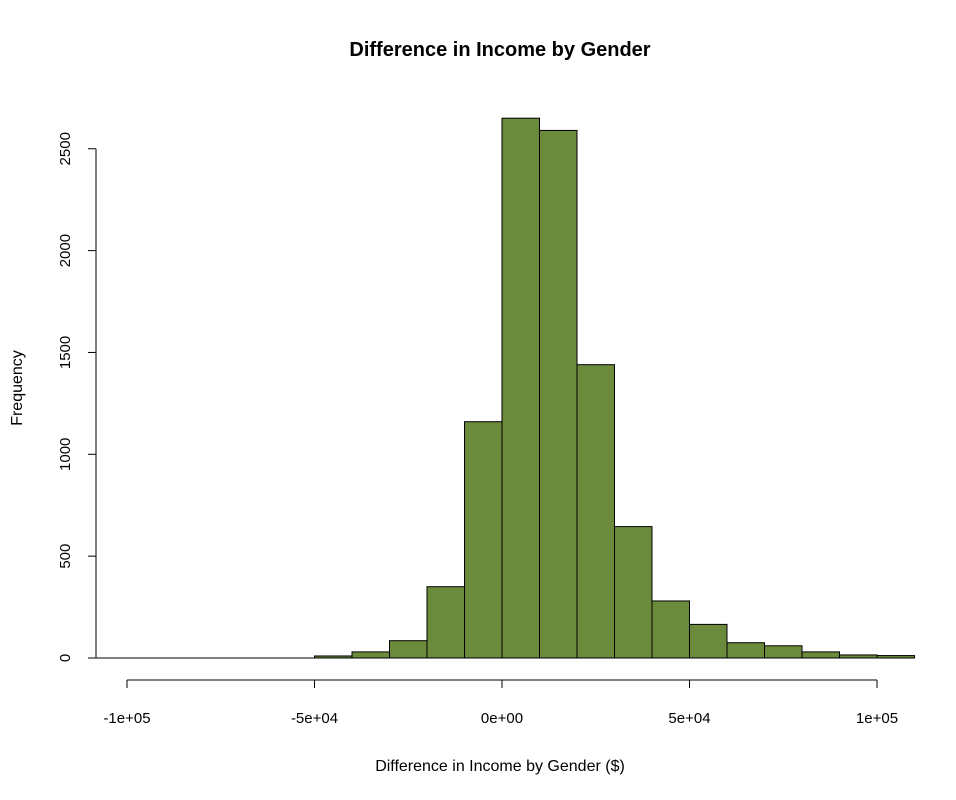 The image size is (956, 800). I want to click on x-tick-label: 0e+00, so click(502, 718).